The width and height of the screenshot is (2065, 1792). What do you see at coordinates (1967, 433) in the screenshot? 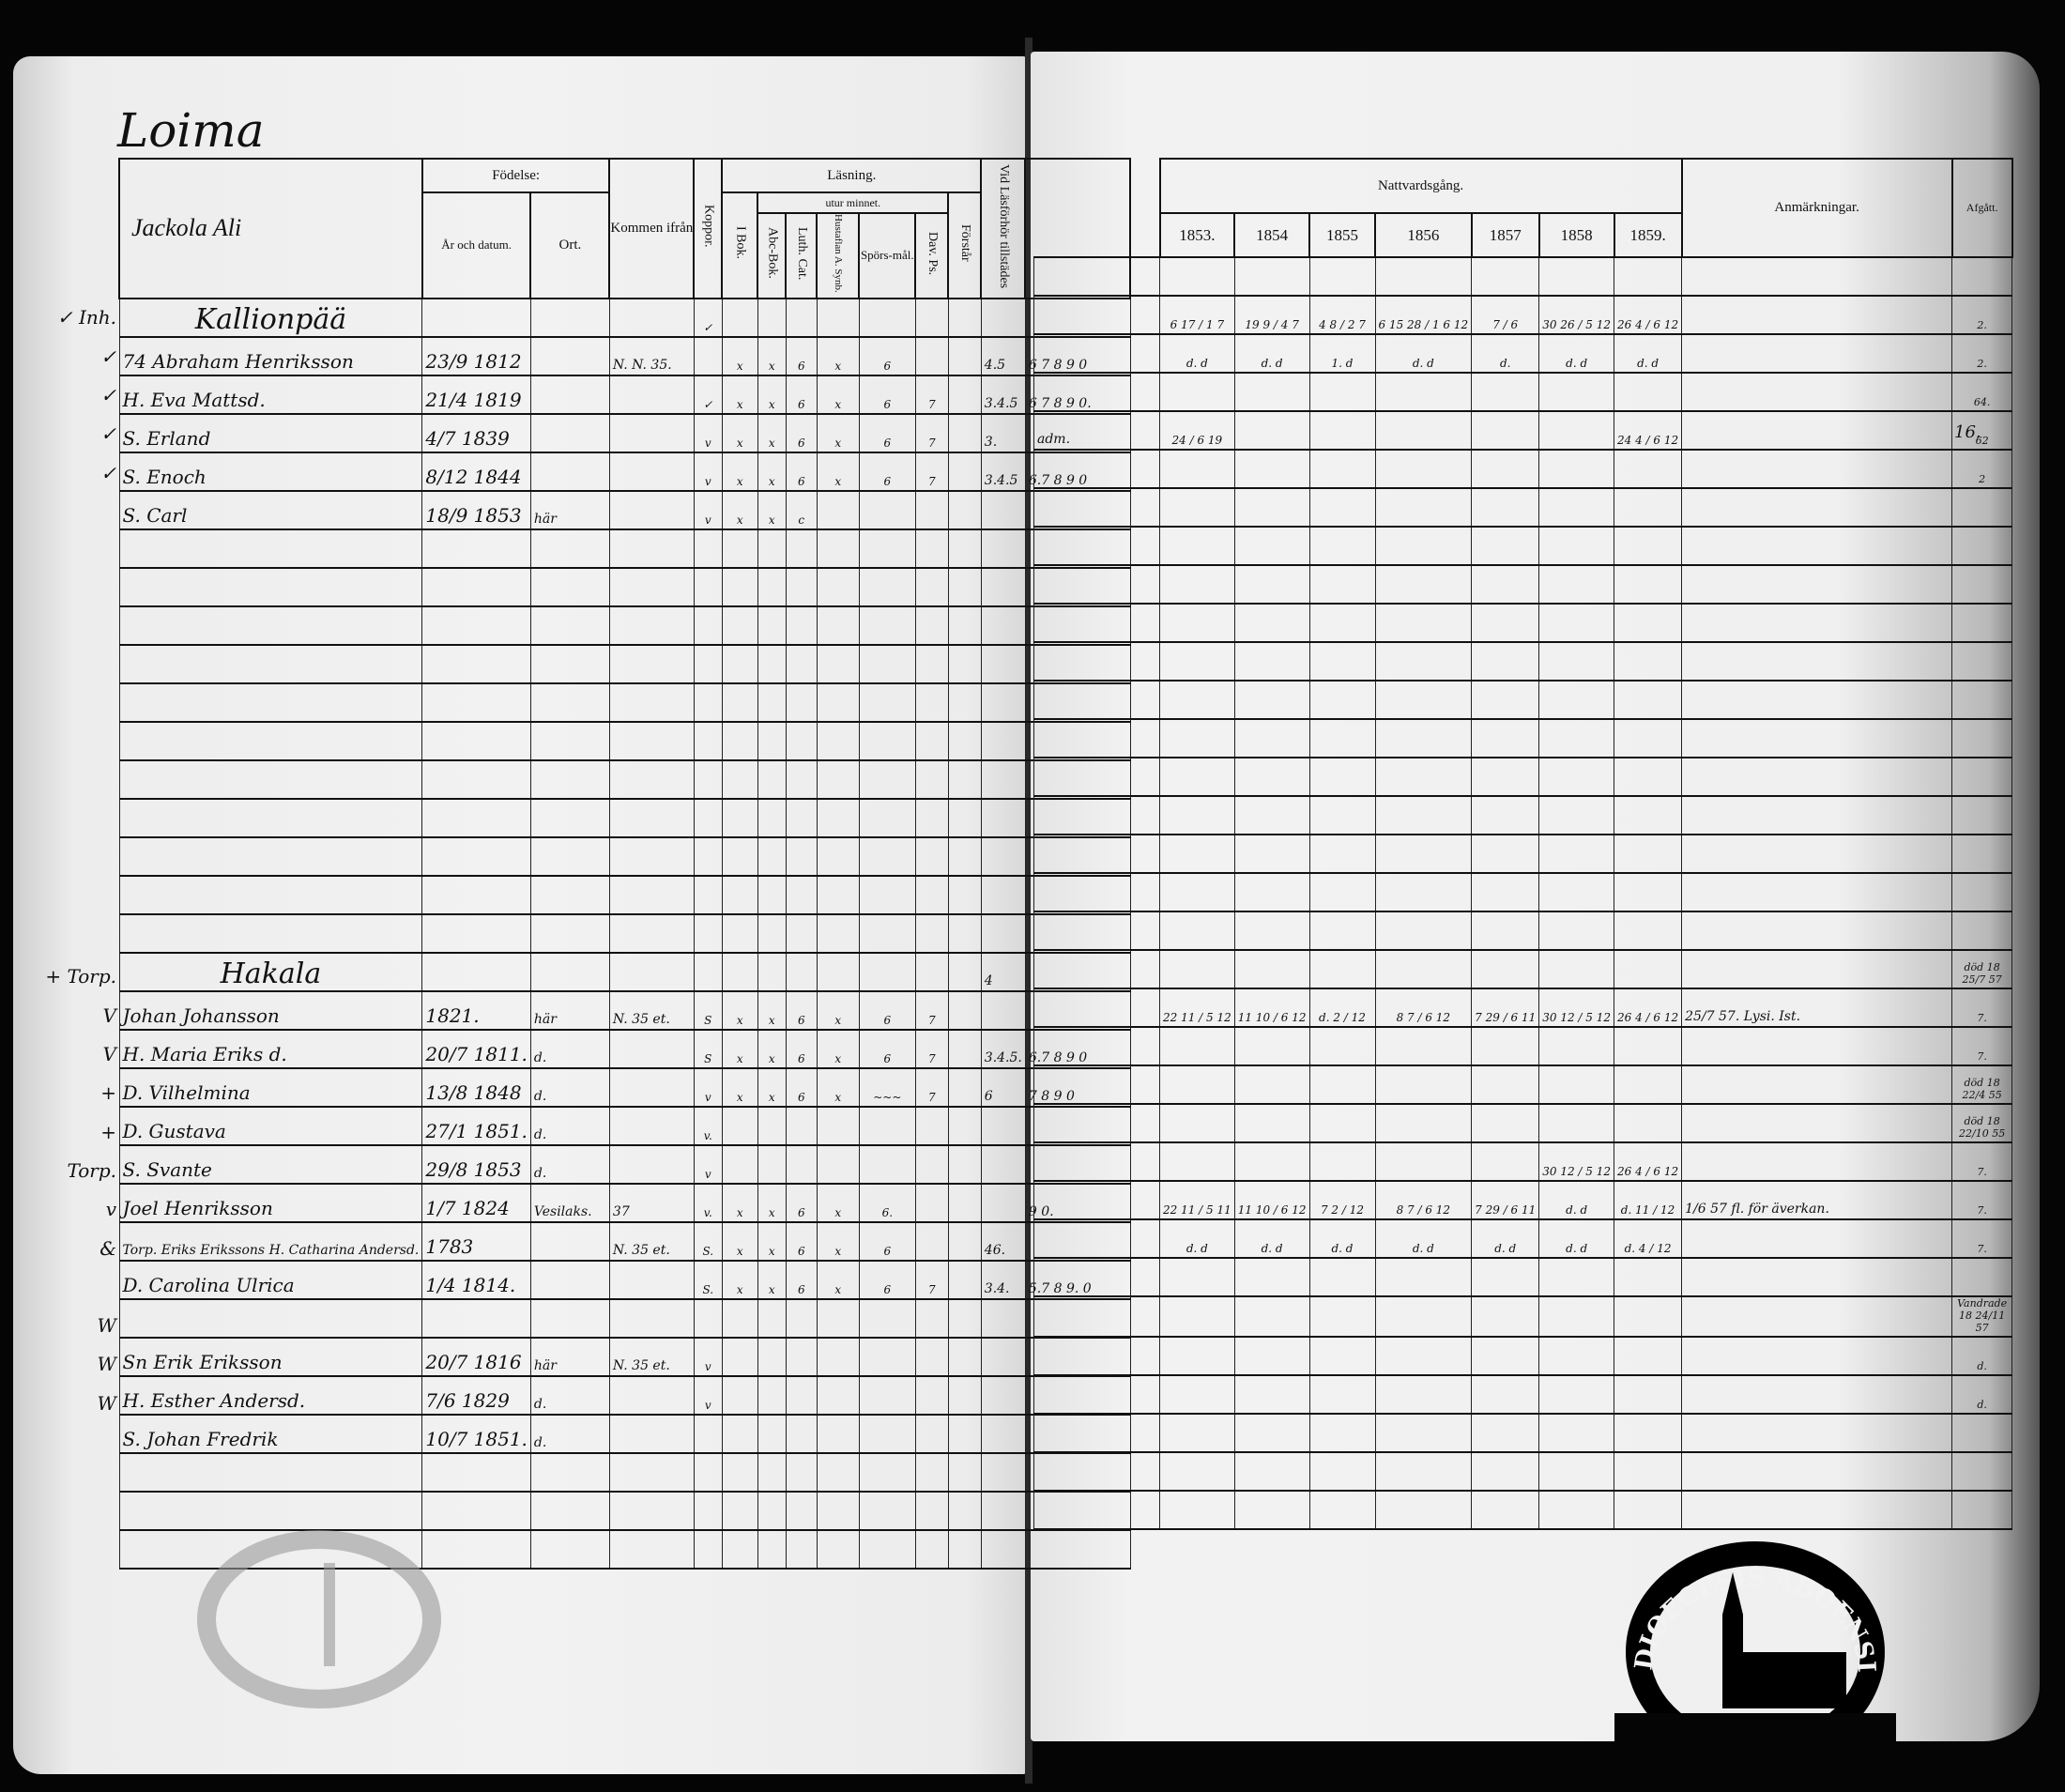
I see `outside-note: 16.` at bounding box center [1967, 433].